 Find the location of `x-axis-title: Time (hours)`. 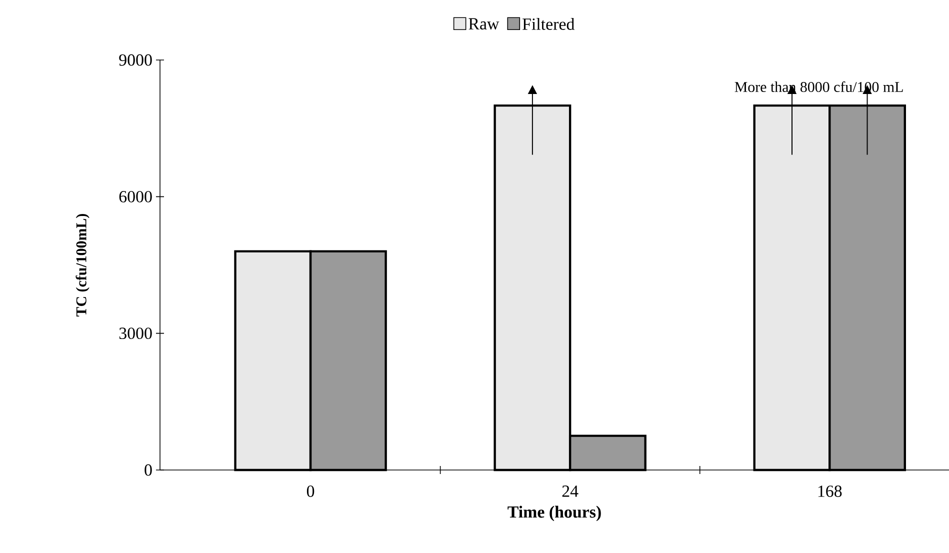

x-axis-title: Time (hours) is located at coordinates (554, 514).